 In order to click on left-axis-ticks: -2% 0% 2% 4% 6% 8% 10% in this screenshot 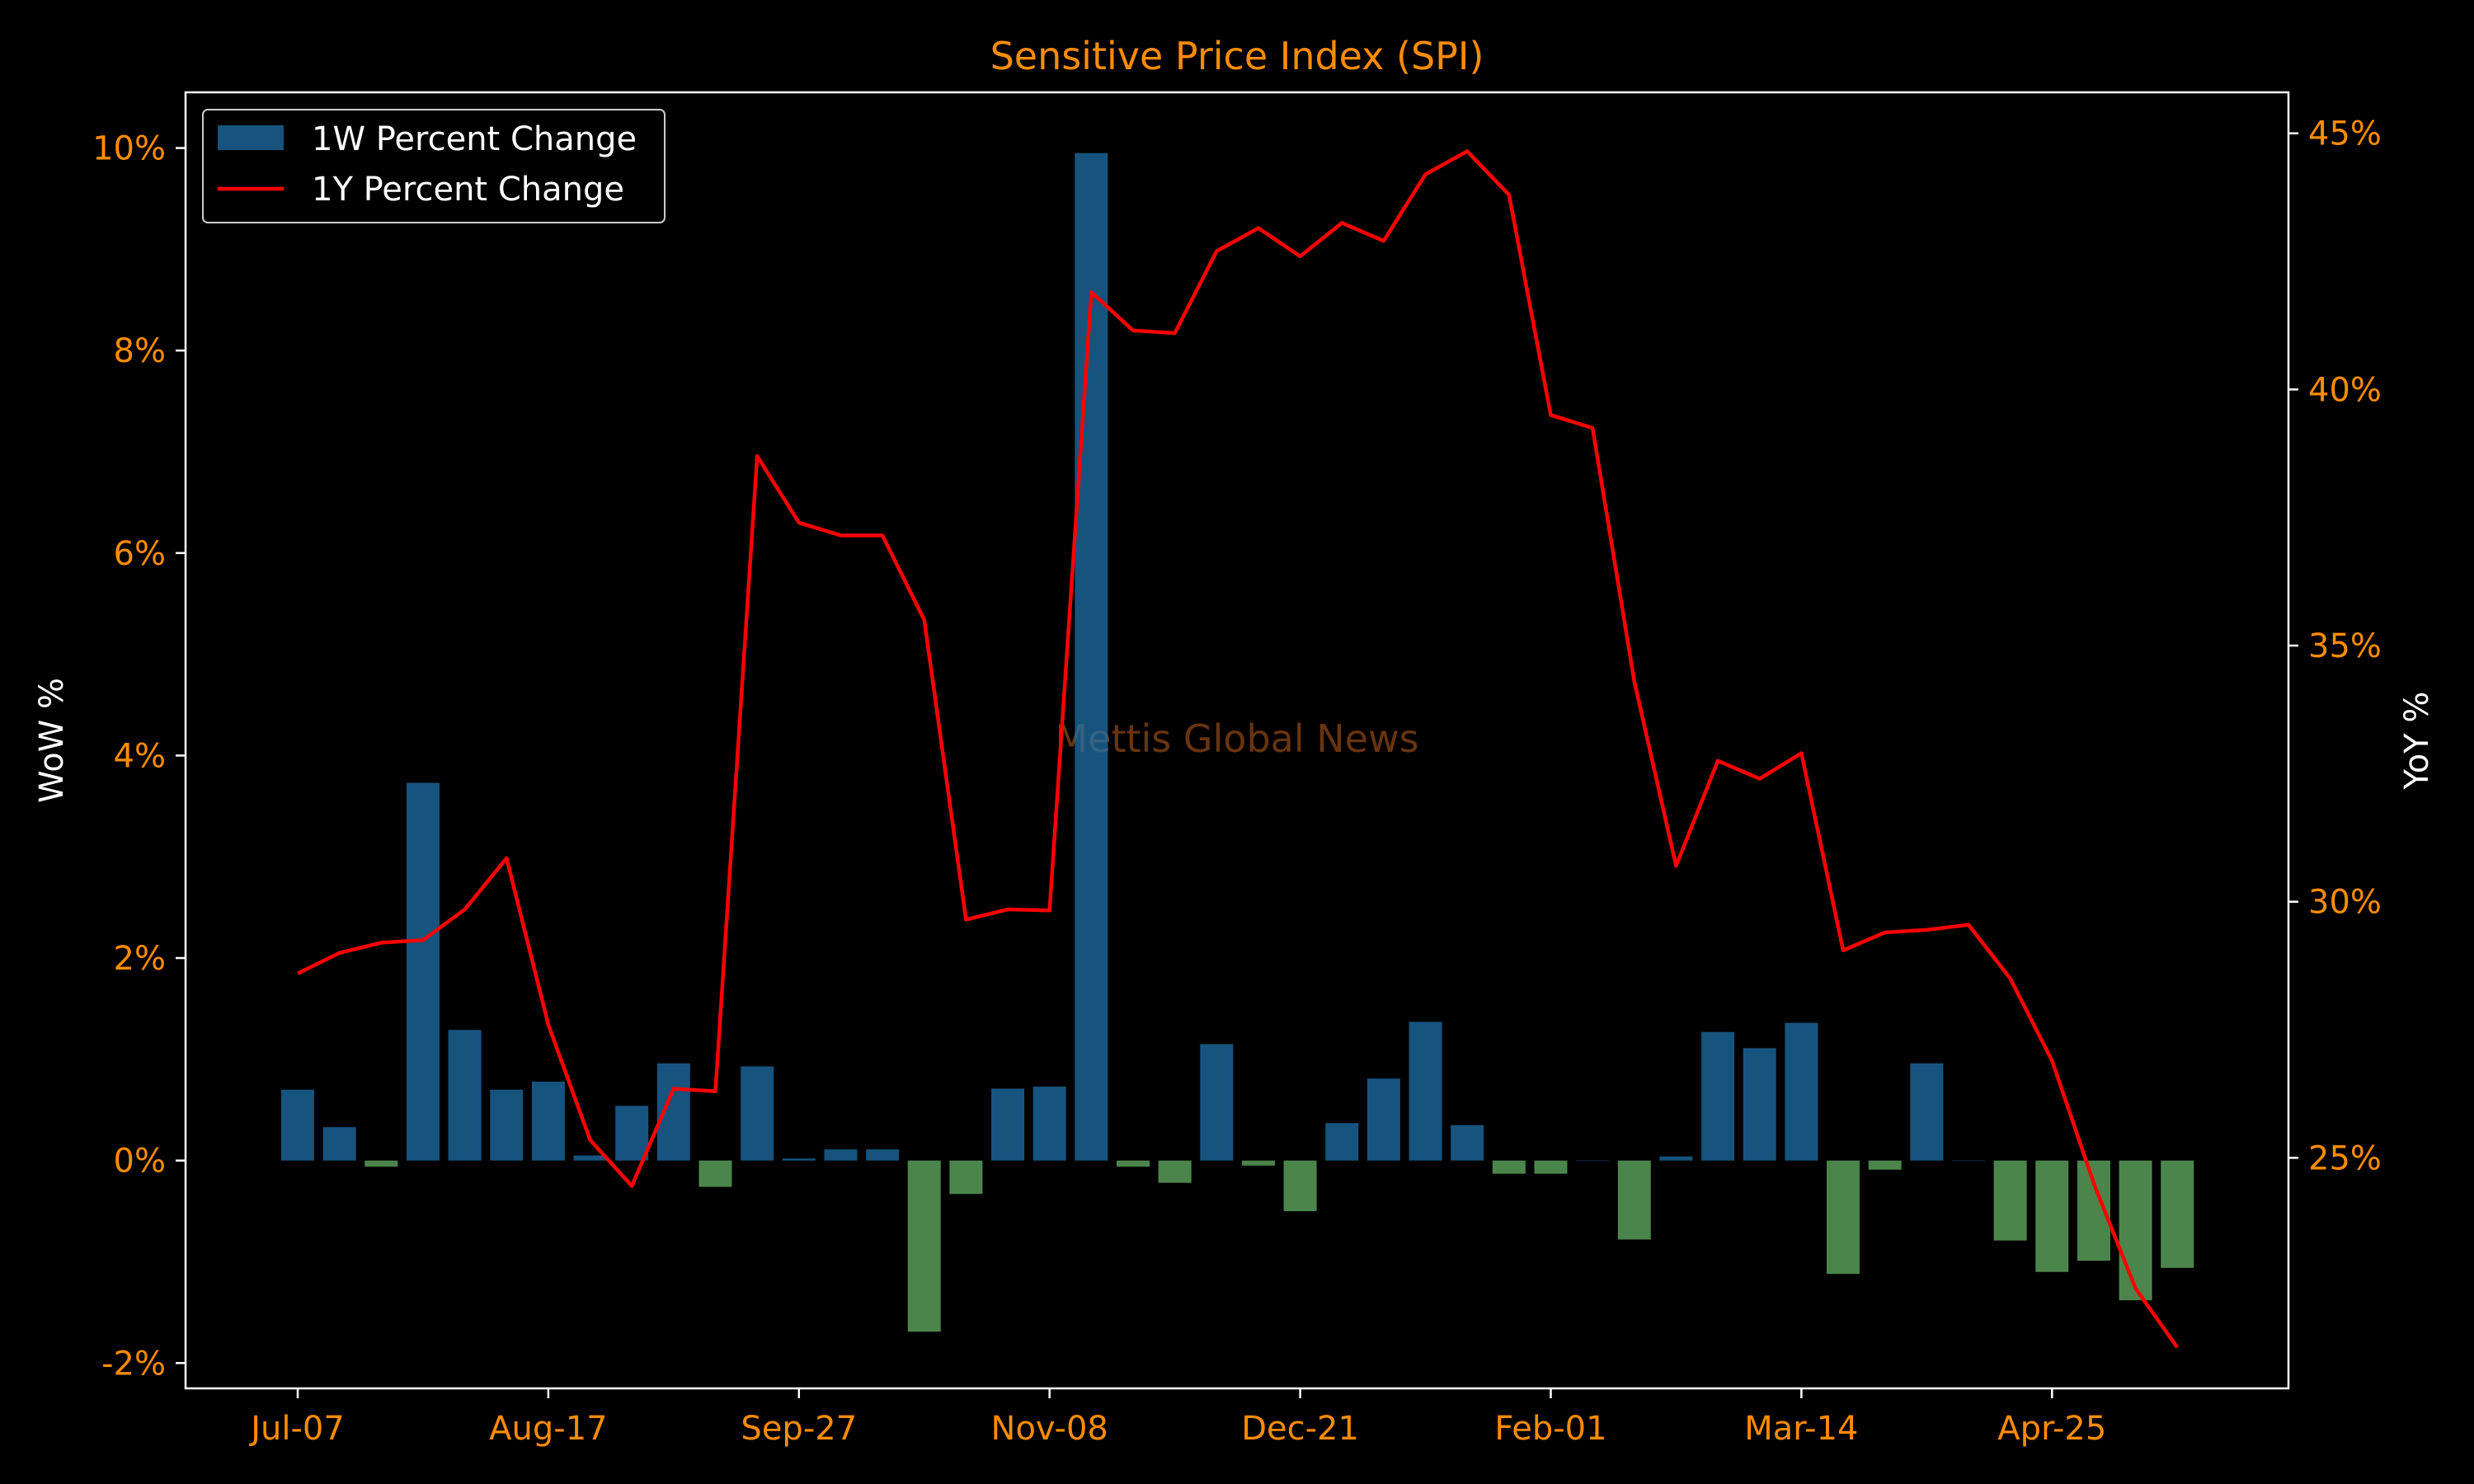, I will do `click(139, 756)`.